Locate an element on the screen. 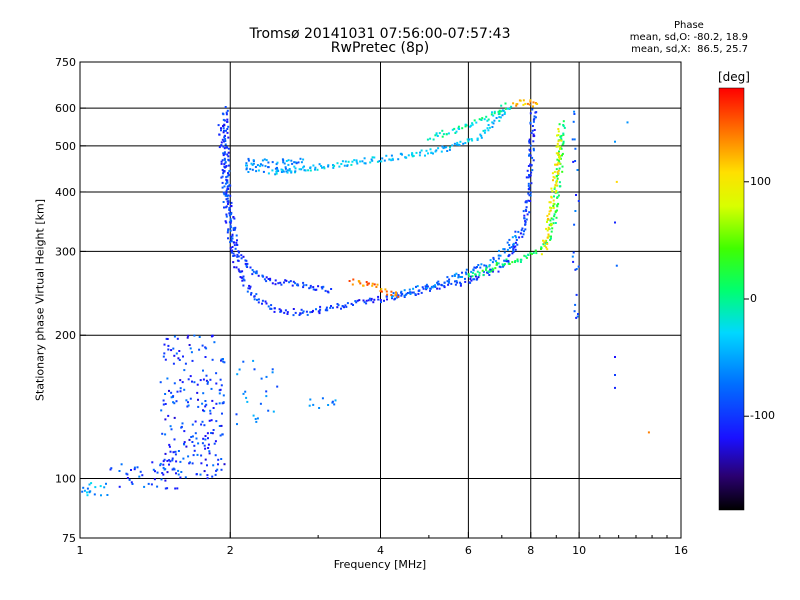 The width and height of the screenshot is (800, 600). x-tick-label: 6 is located at coordinates (468, 550).